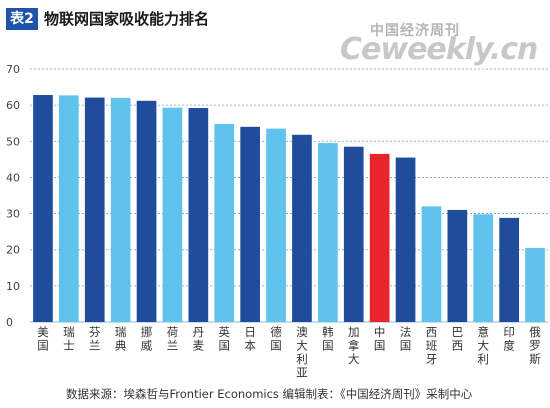 Image resolution: width=550 pixels, height=408 pixels. Describe the element at coordinates (13, 286) in the screenshot. I see `y-tick-label: 10` at that location.